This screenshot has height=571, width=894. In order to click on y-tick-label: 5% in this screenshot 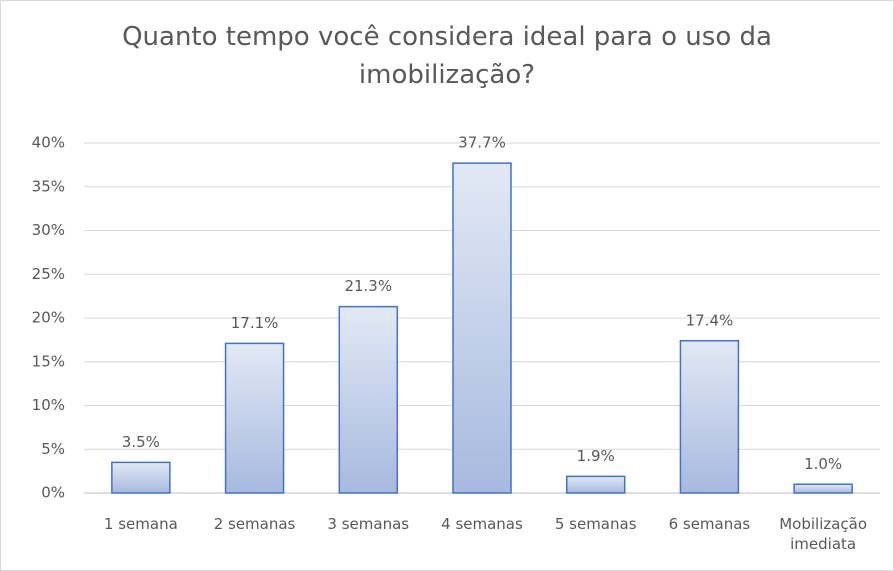, I will do `click(53, 449)`.